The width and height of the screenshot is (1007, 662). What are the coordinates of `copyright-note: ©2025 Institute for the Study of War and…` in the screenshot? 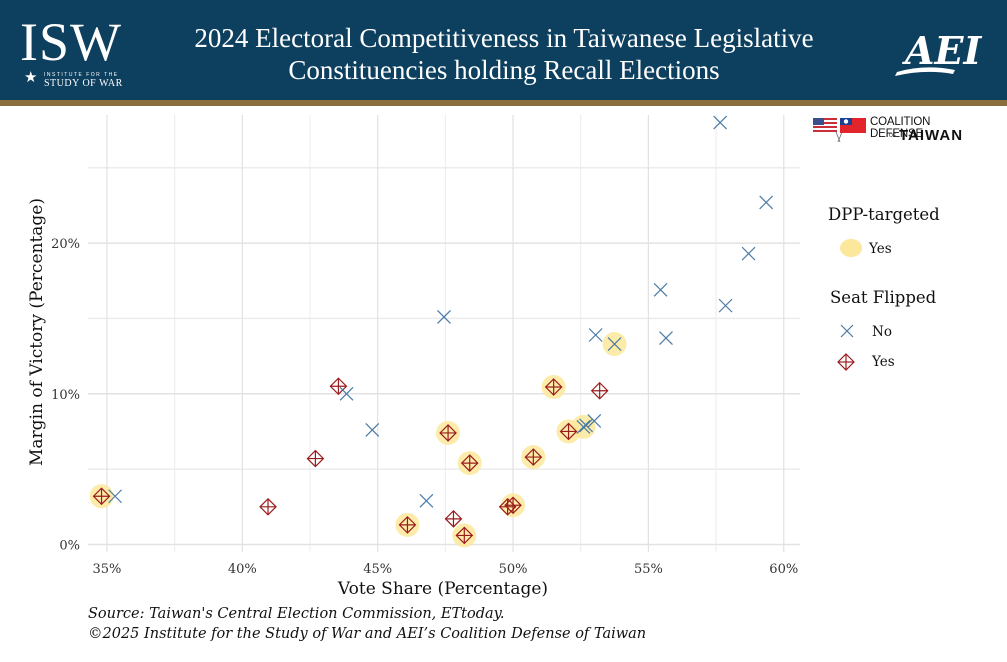 It's located at (367, 634).